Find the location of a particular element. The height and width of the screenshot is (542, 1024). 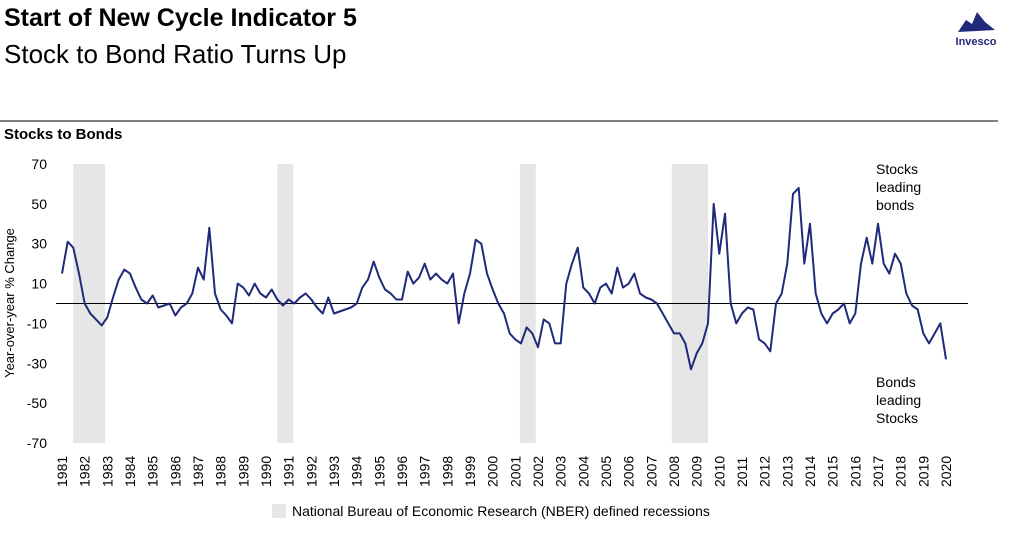

logo-text: Invesco is located at coordinates (976, 42).